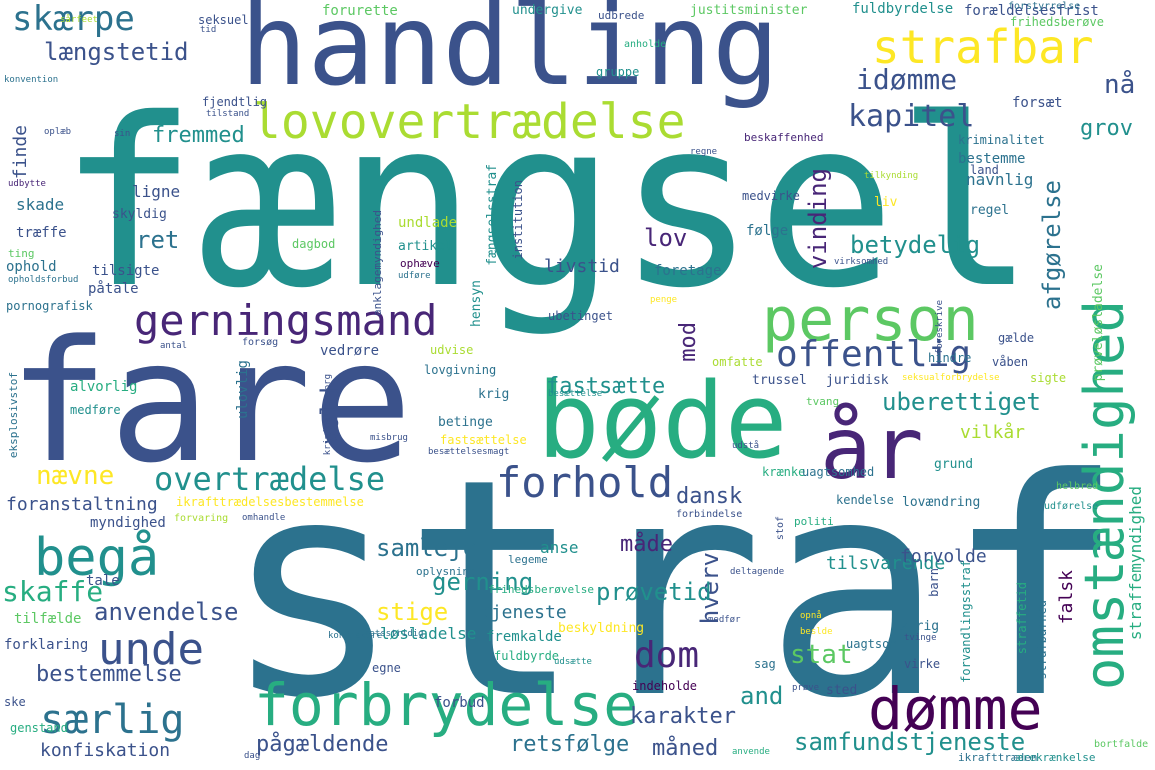 The height and width of the screenshot is (770, 1155). What do you see at coordinates (31, 267) in the screenshot?
I see `cloud-word: ophold` at bounding box center [31, 267].